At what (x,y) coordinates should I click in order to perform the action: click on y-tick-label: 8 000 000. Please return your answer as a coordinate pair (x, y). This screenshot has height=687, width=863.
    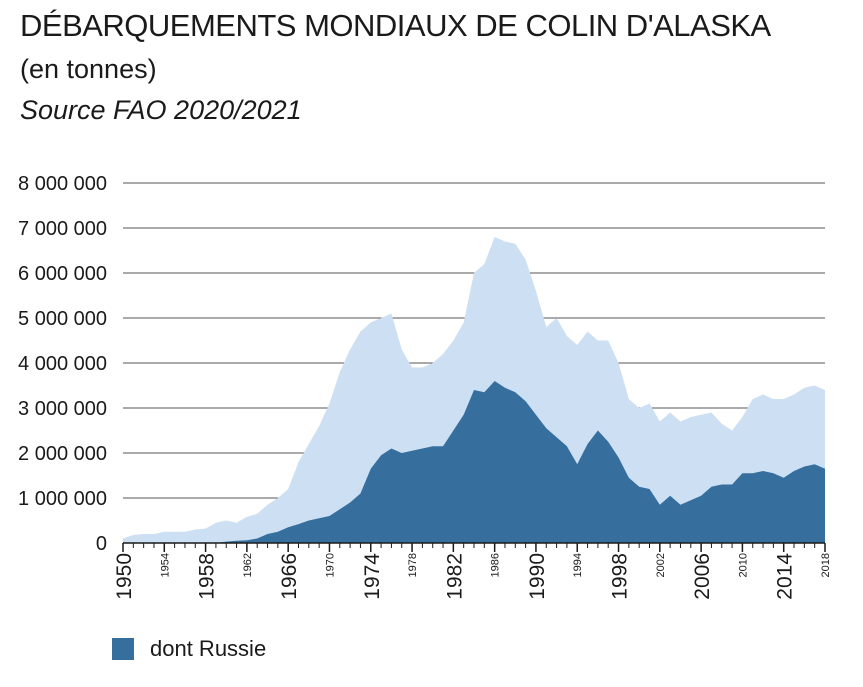
    Looking at the image, I should click on (62, 184).